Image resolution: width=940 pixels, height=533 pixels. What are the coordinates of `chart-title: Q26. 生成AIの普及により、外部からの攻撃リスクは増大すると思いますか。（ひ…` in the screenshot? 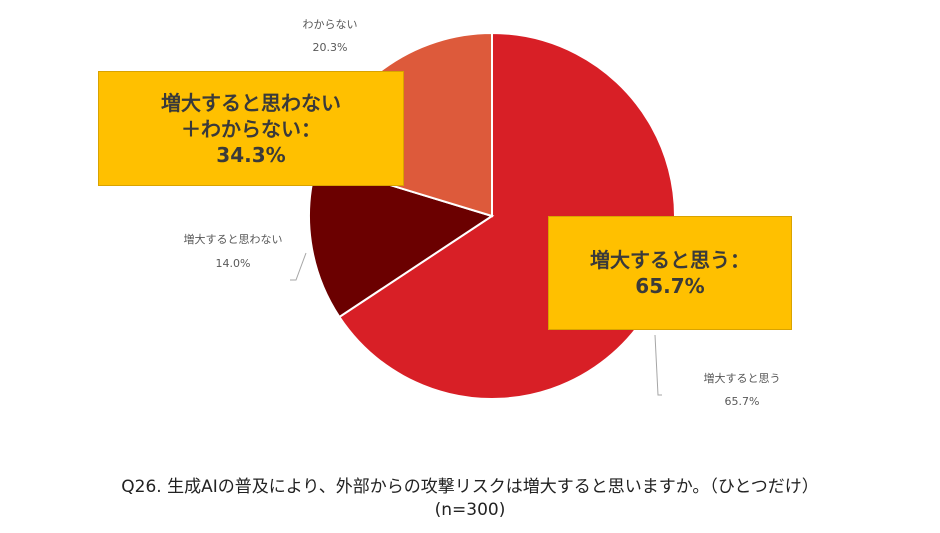 It's located at (470, 487).